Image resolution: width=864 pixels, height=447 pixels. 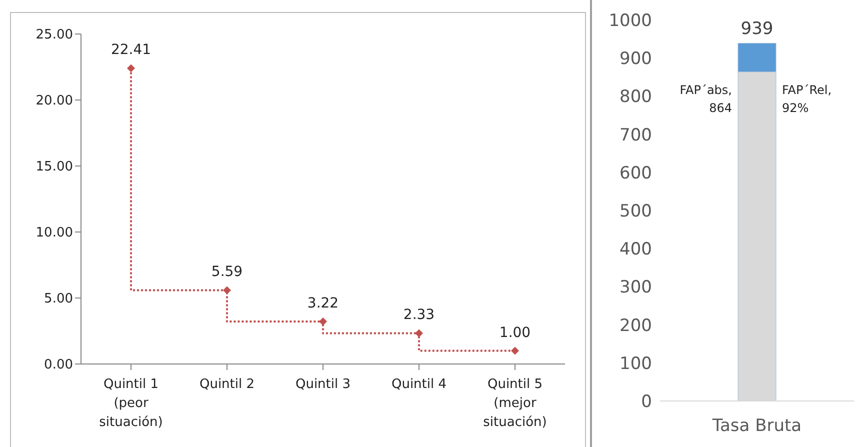 I want to click on y-tick-label: 700, so click(x=636, y=135).